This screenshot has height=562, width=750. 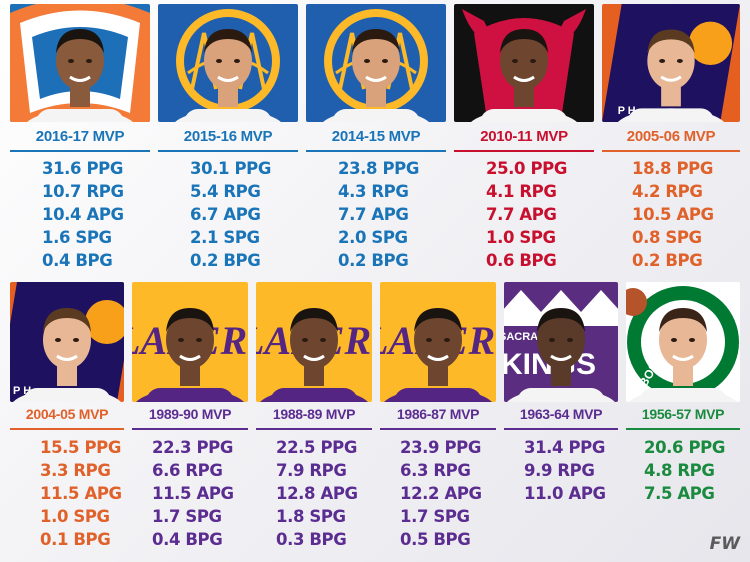 I want to click on stat-line: 10.4 APG, so click(x=83, y=214).